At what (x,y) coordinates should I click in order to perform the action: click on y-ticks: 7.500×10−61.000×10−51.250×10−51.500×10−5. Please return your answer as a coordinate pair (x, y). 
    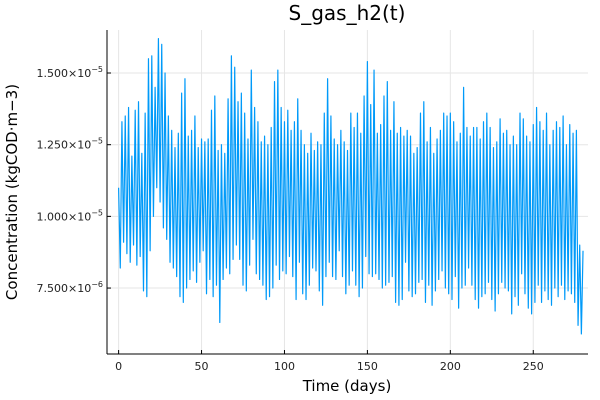
    Looking at the image, I should click on (73, 180).